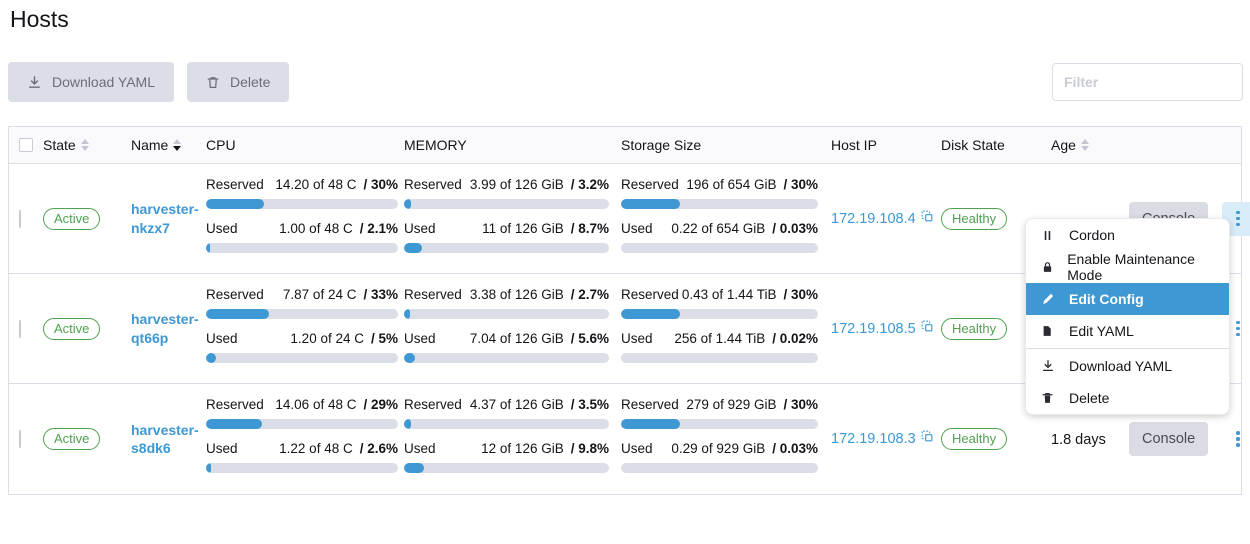  What do you see at coordinates (1101, 331) in the screenshot?
I see `menu-item-label: Edit YAML` at bounding box center [1101, 331].